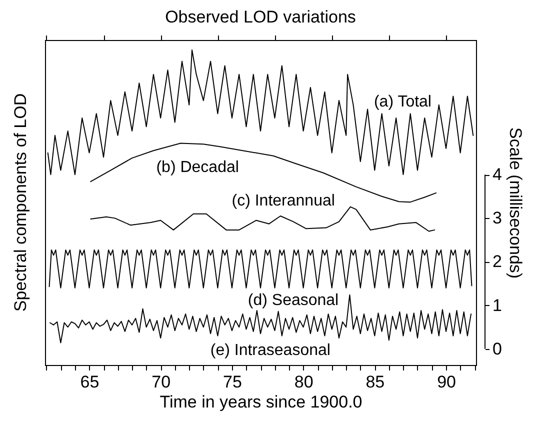 The width and height of the screenshot is (555, 423). What do you see at coordinates (497, 218) in the screenshot?
I see `y-tick-label: 3` at bounding box center [497, 218].